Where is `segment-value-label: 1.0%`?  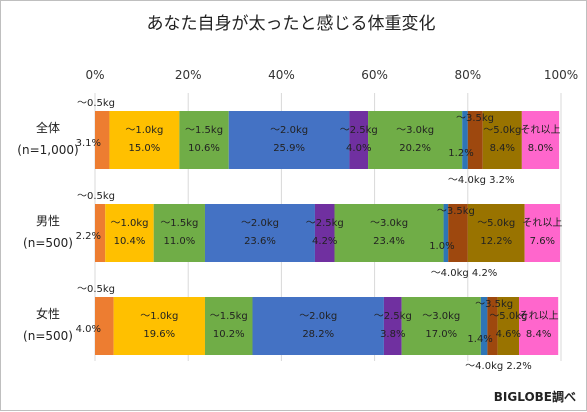 segment-value-label: 1.0% is located at coordinates (441, 246).